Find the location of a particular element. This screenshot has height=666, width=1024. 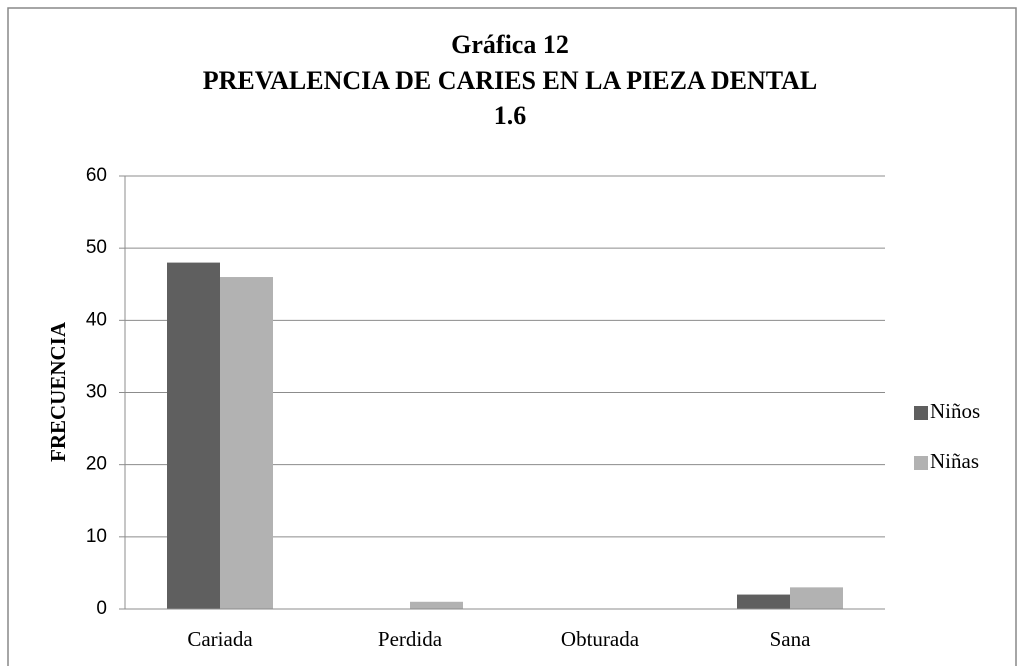

y-tick-label: 50 is located at coordinates (96, 247).